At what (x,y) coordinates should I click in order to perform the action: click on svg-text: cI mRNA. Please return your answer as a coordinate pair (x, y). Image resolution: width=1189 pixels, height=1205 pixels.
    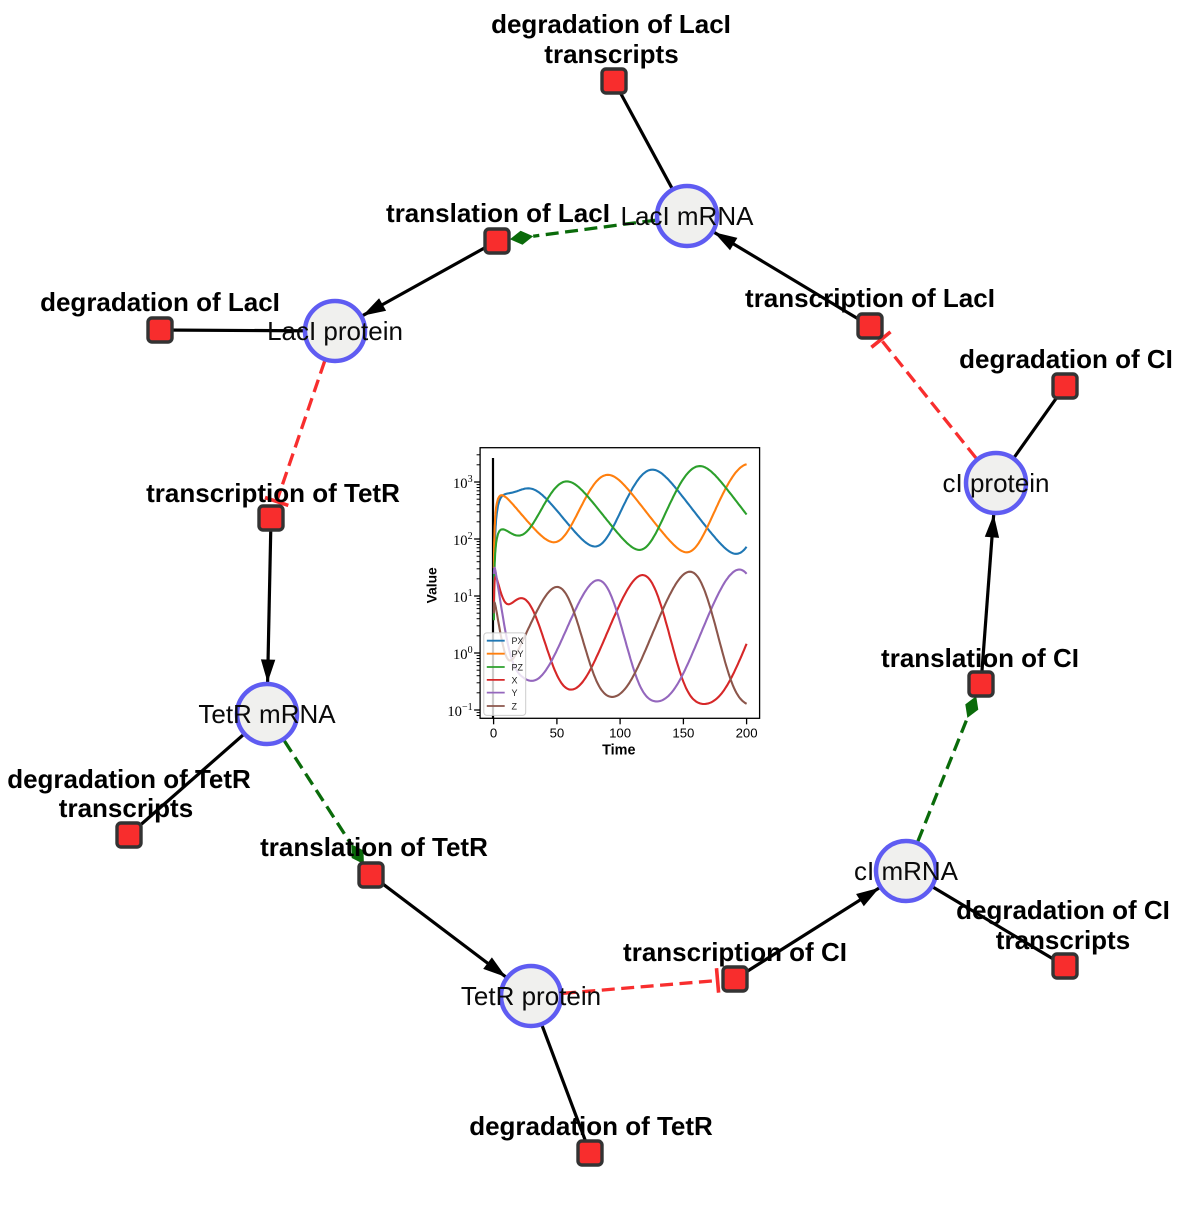
    Looking at the image, I should click on (906, 871).